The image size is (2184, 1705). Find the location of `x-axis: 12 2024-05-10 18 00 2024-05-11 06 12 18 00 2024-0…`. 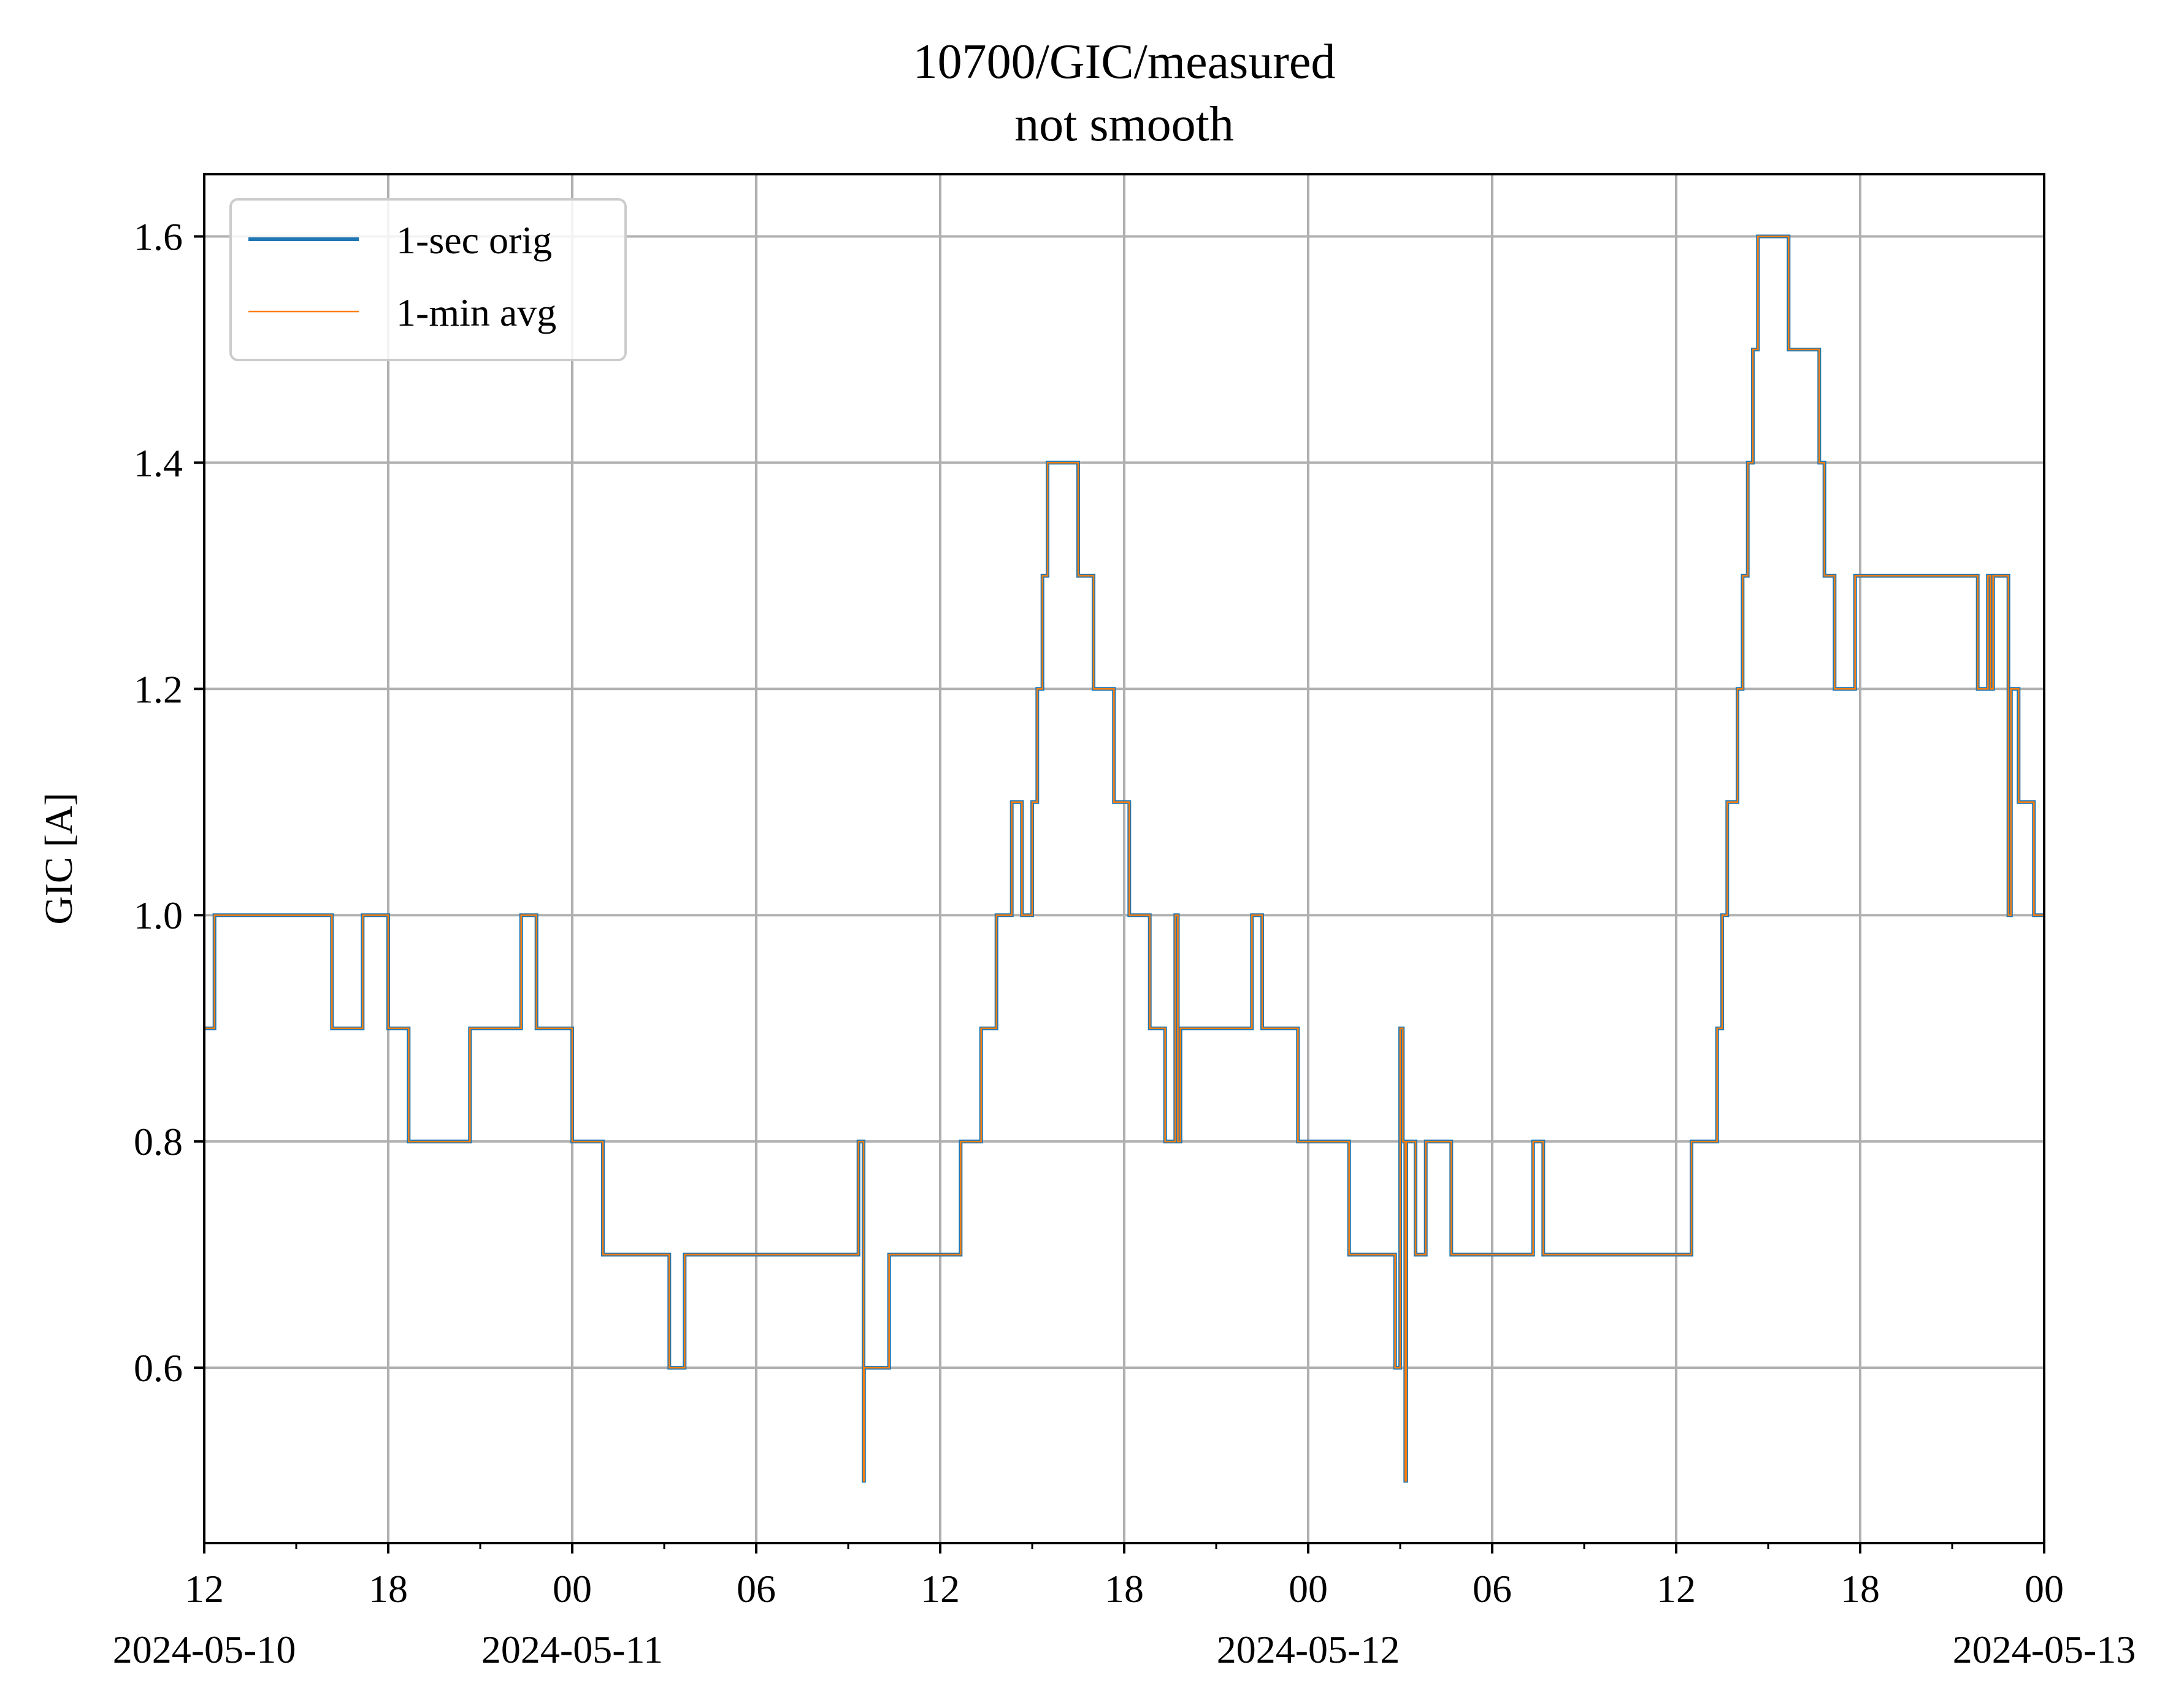

x-axis: 12 2024-05-10 18 00 2024-05-11 06 12 18 00 2024-0… is located at coordinates (1124, 1607).